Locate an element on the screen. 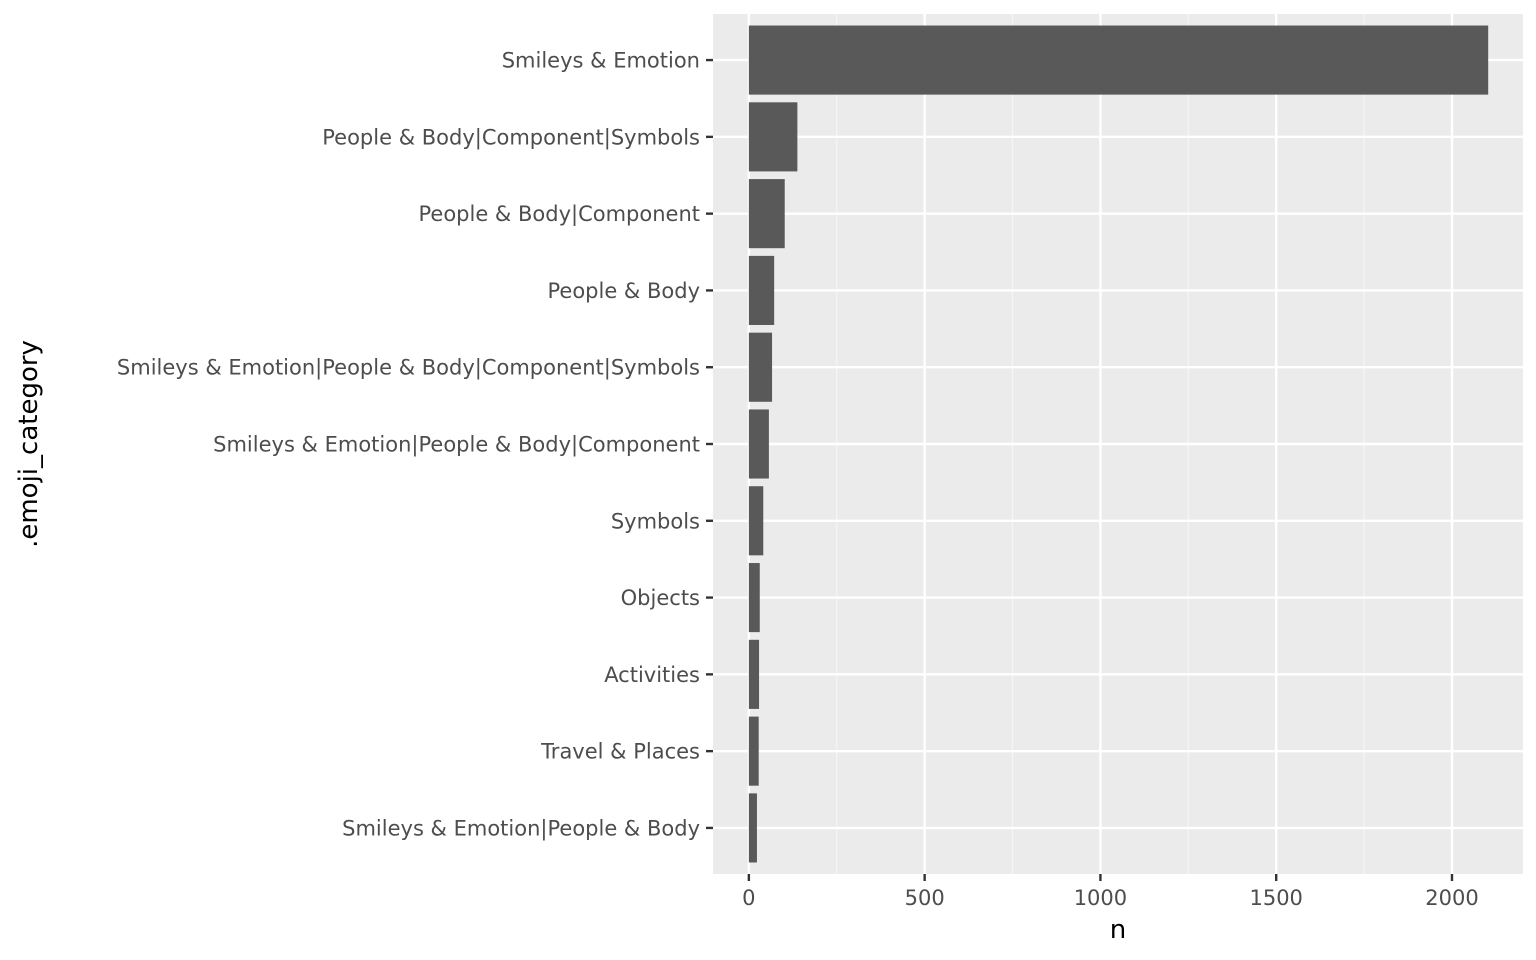 The image size is (1536, 960). y-tick-label: Symbols is located at coordinates (655, 521).